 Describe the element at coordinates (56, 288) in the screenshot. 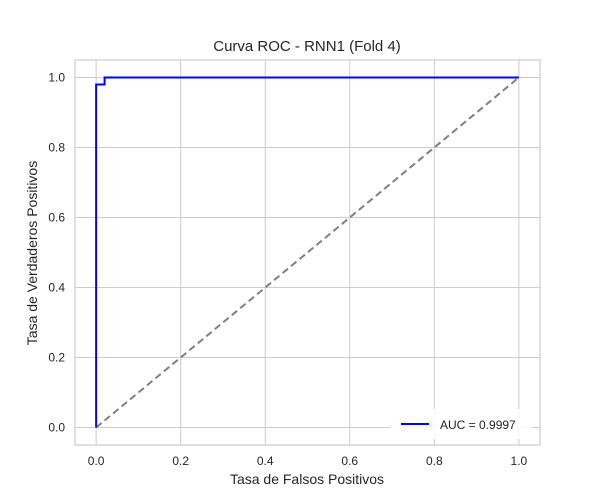

I see `y-tick-label: 0.4` at that location.